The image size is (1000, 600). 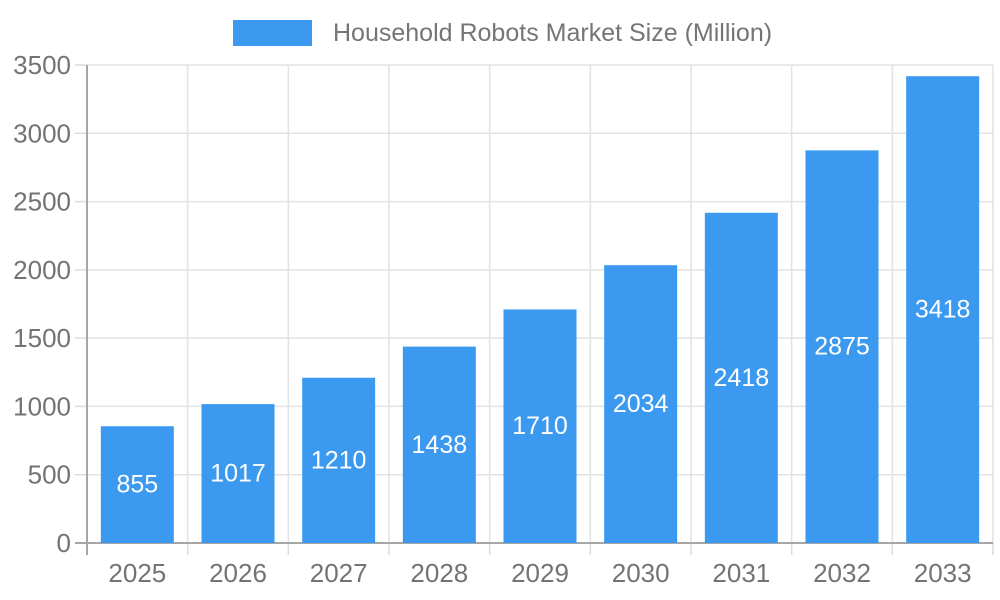 I want to click on bar-value-label: 855, so click(x=137, y=485).